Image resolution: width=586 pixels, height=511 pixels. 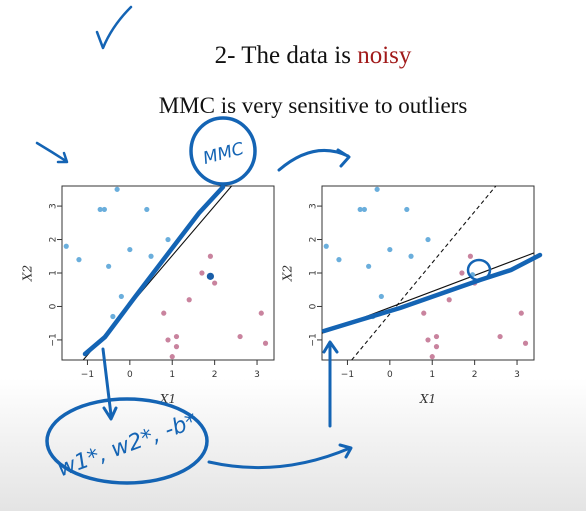 What do you see at coordinates (288, 273) in the screenshot?
I see `y-axis-label-right: X2` at bounding box center [288, 273].